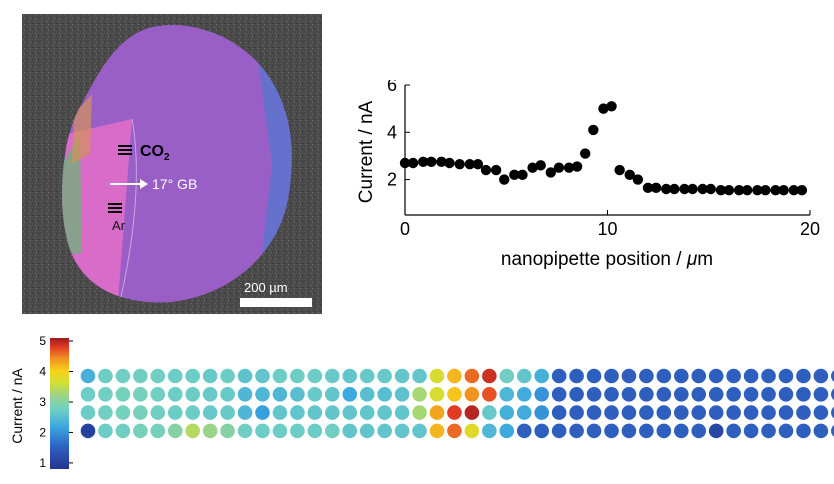 The width and height of the screenshot is (834, 484). Describe the element at coordinates (174, 184) in the screenshot. I see `gb-label: 17° GB` at that location.